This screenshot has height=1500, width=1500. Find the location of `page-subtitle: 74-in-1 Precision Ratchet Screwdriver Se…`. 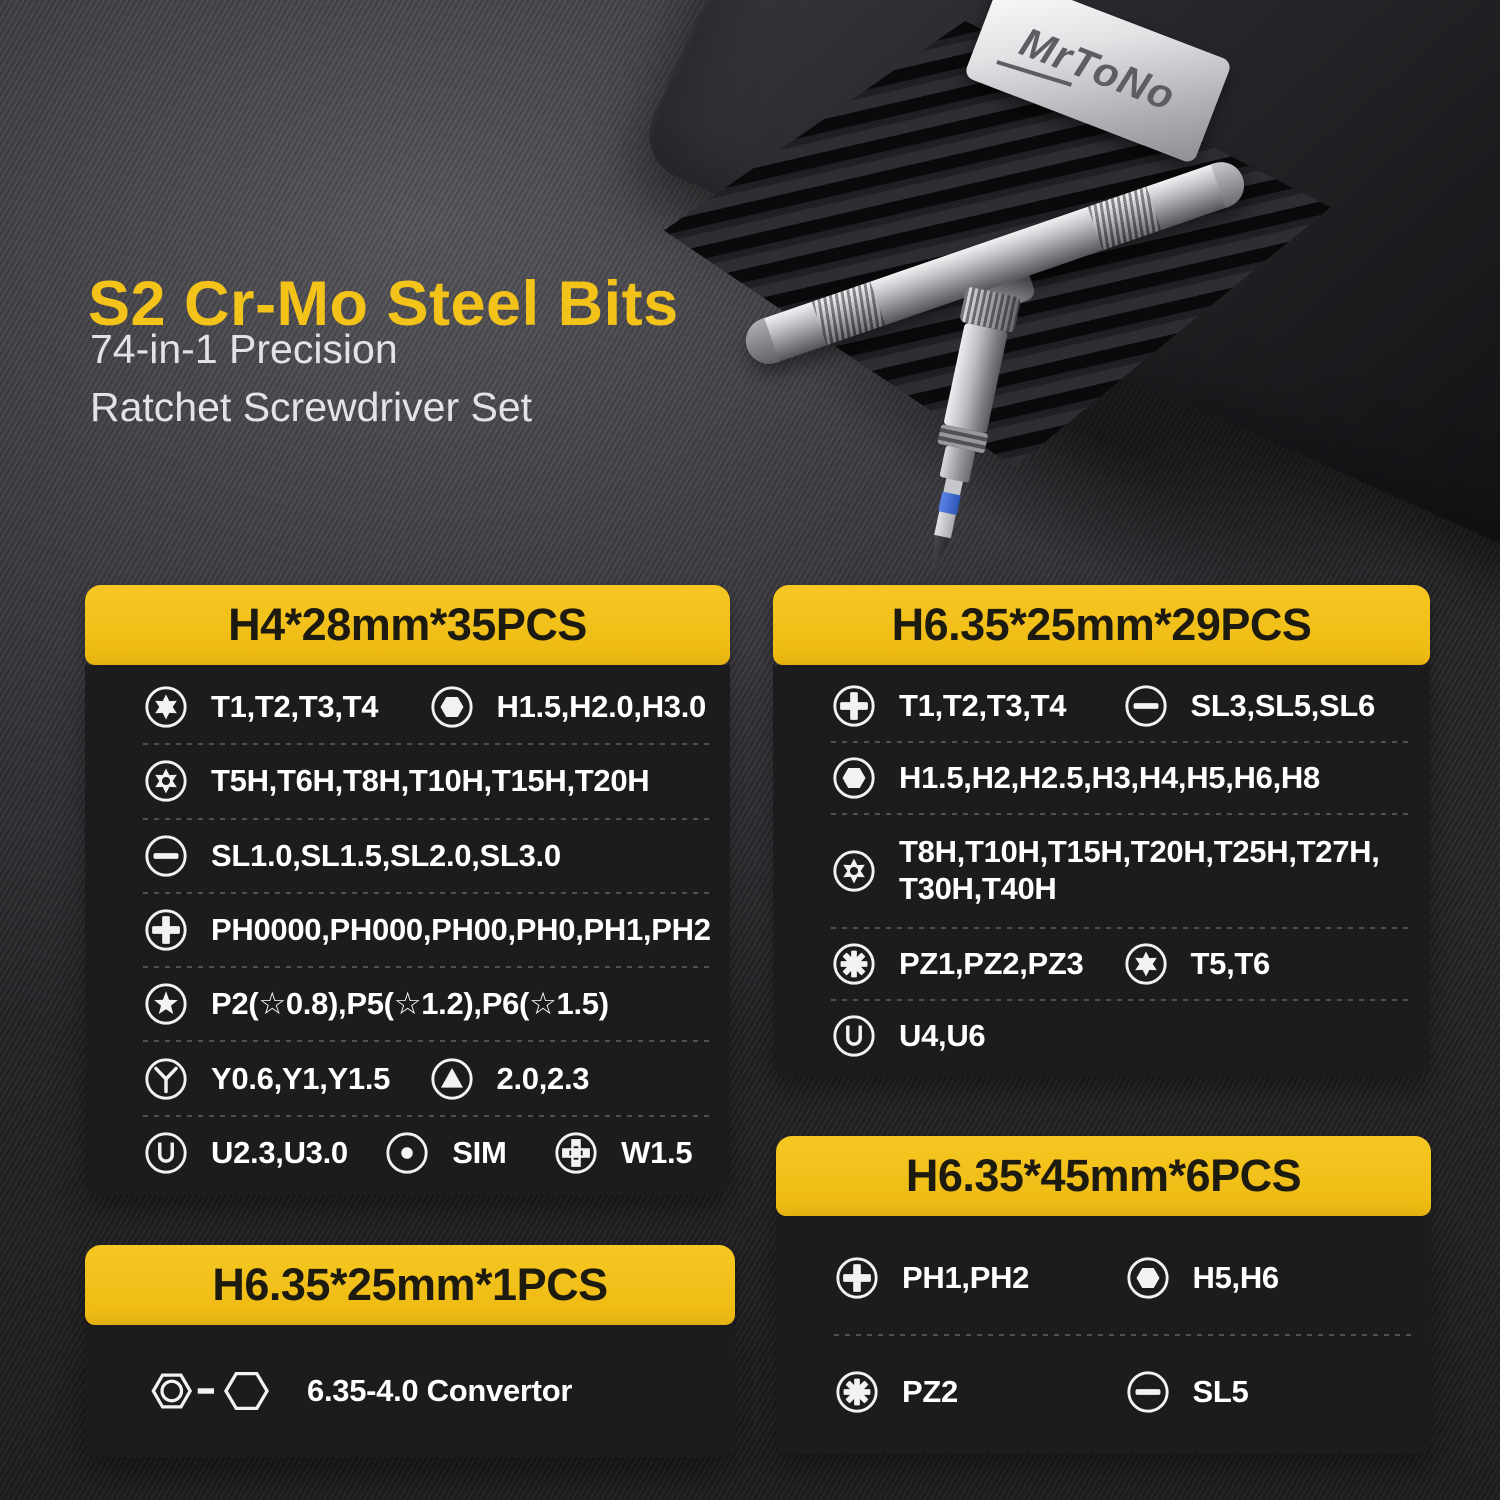

page-subtitle: 74-in-1 Precision Ratchet Screwdriver Se… is located at coordinates (311, 378).